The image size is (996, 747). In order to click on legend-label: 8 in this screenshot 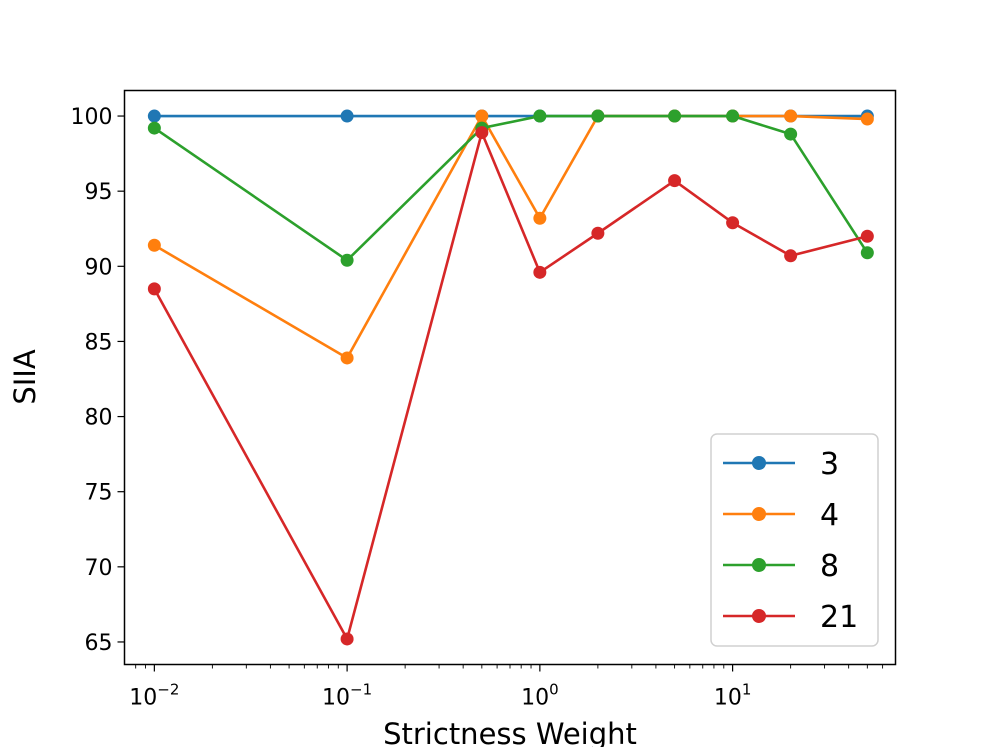, I will do `click(829, 566)`.